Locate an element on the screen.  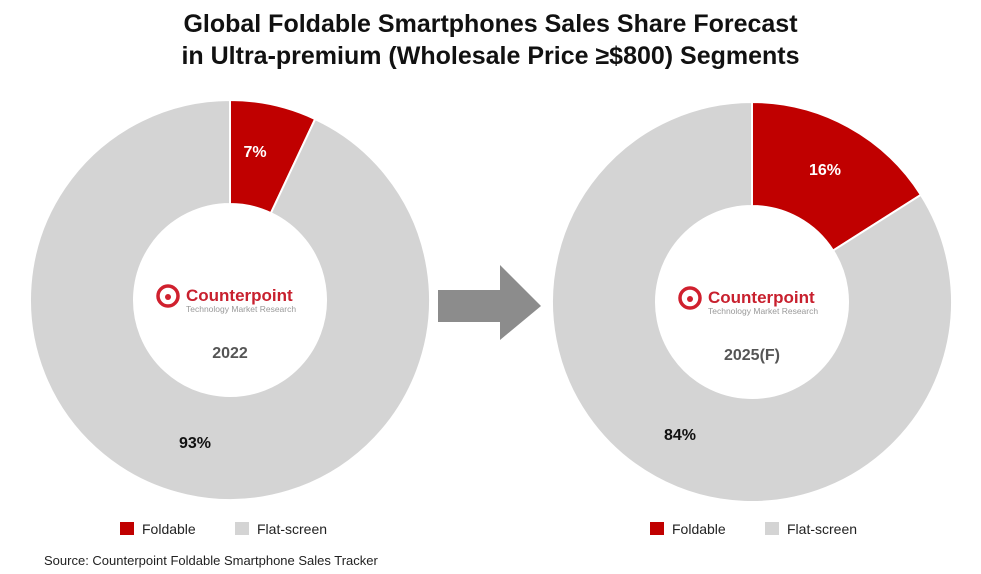
center-label: 2025(F) is located at coordinates (752, 355).